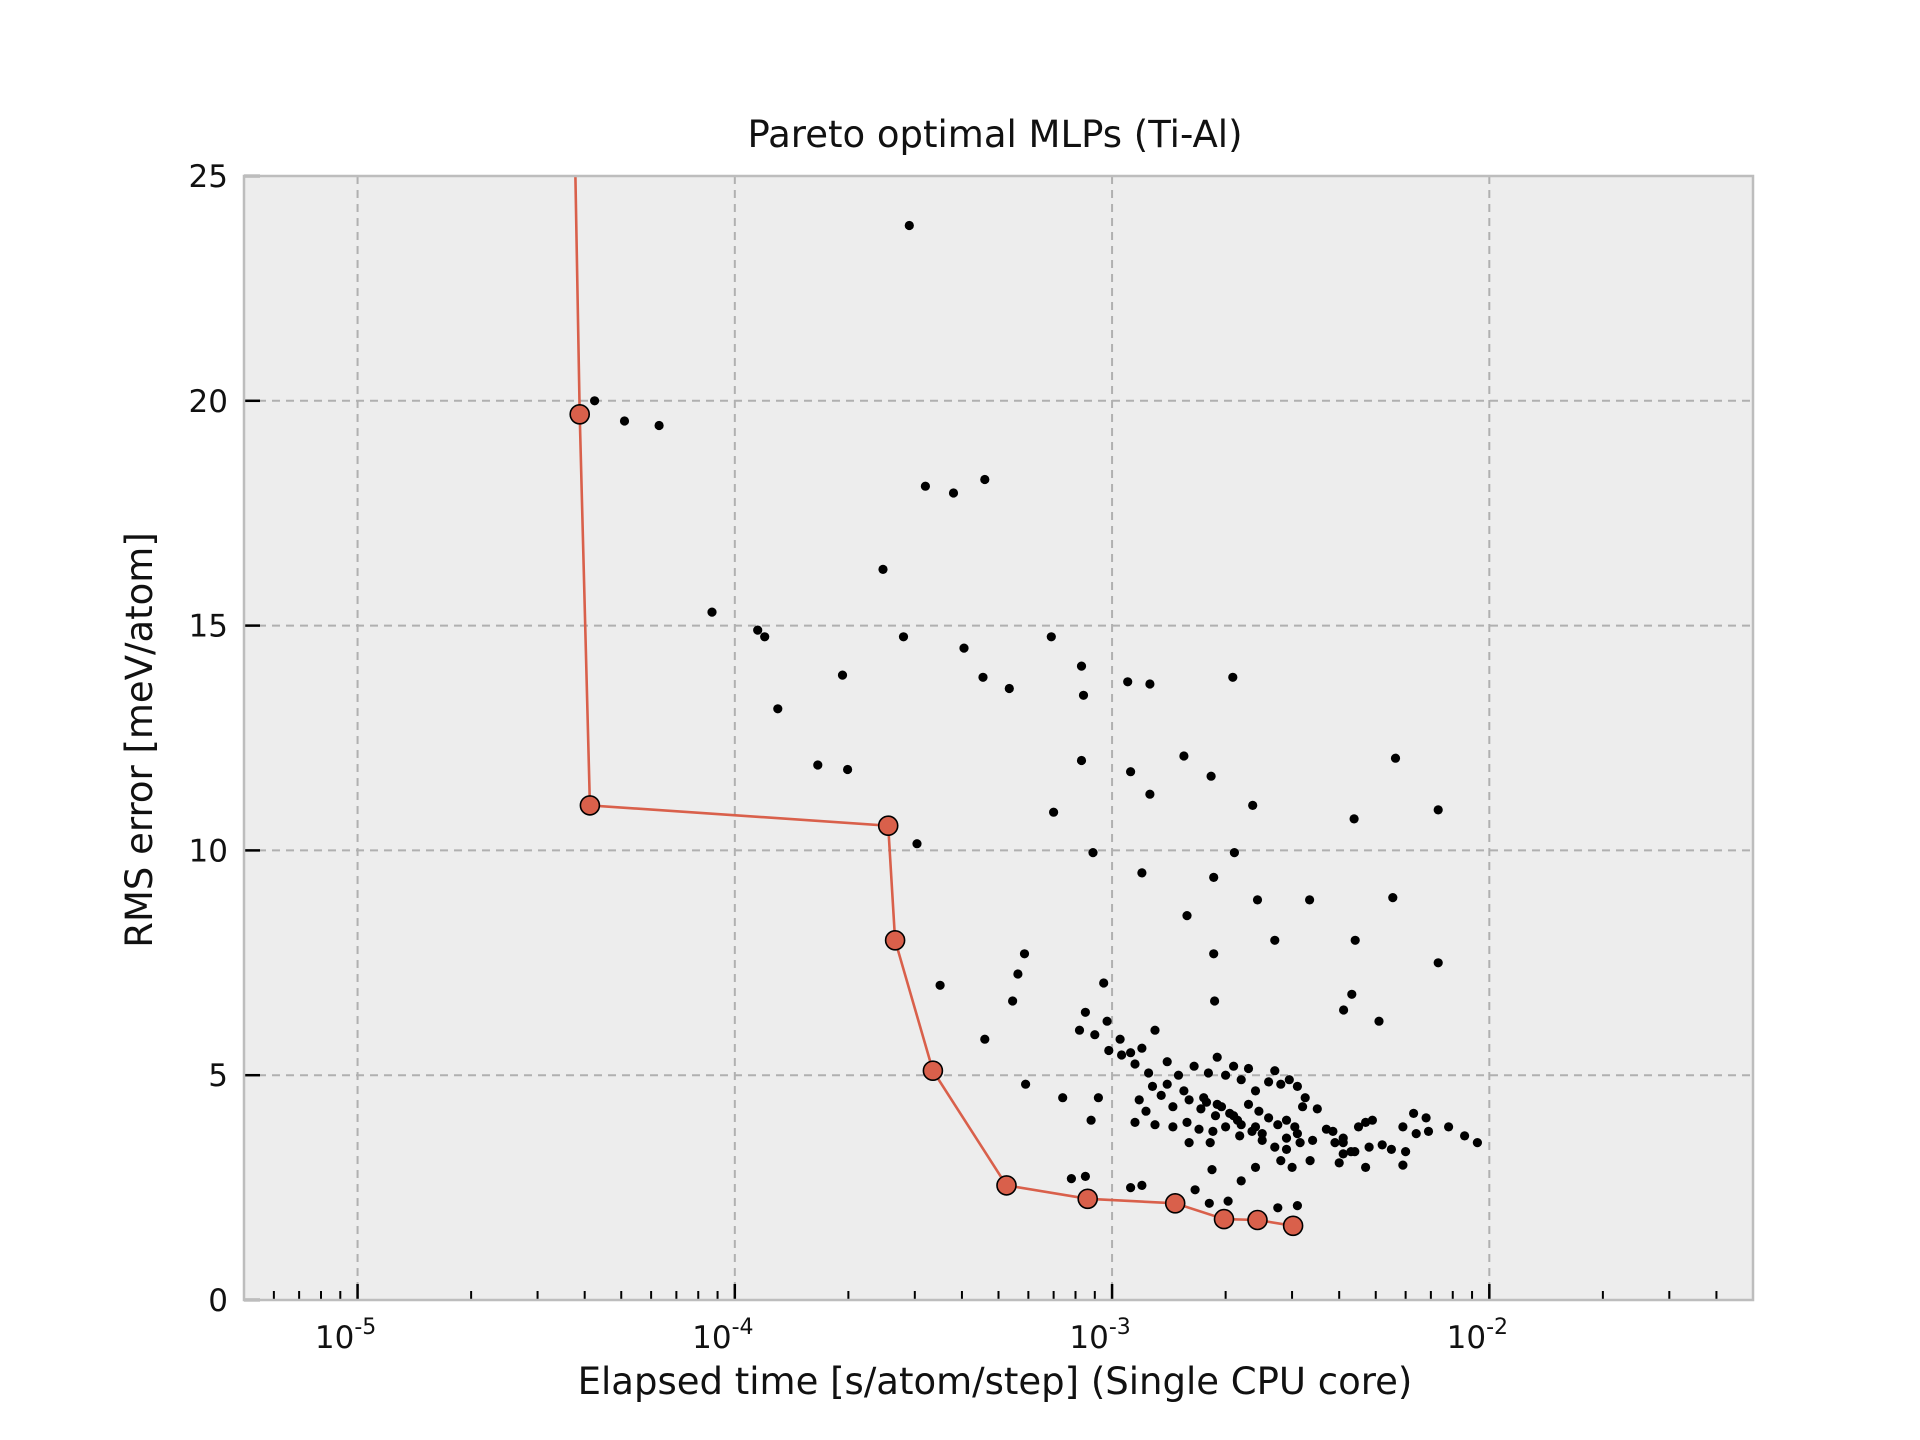 This screenshot has width=1920, height=1440. What do you see at coordinates (345, 1335) in the screenshot?
I see `x-tick-label: 10⁻⁵` at bounding box center [345, 1335].